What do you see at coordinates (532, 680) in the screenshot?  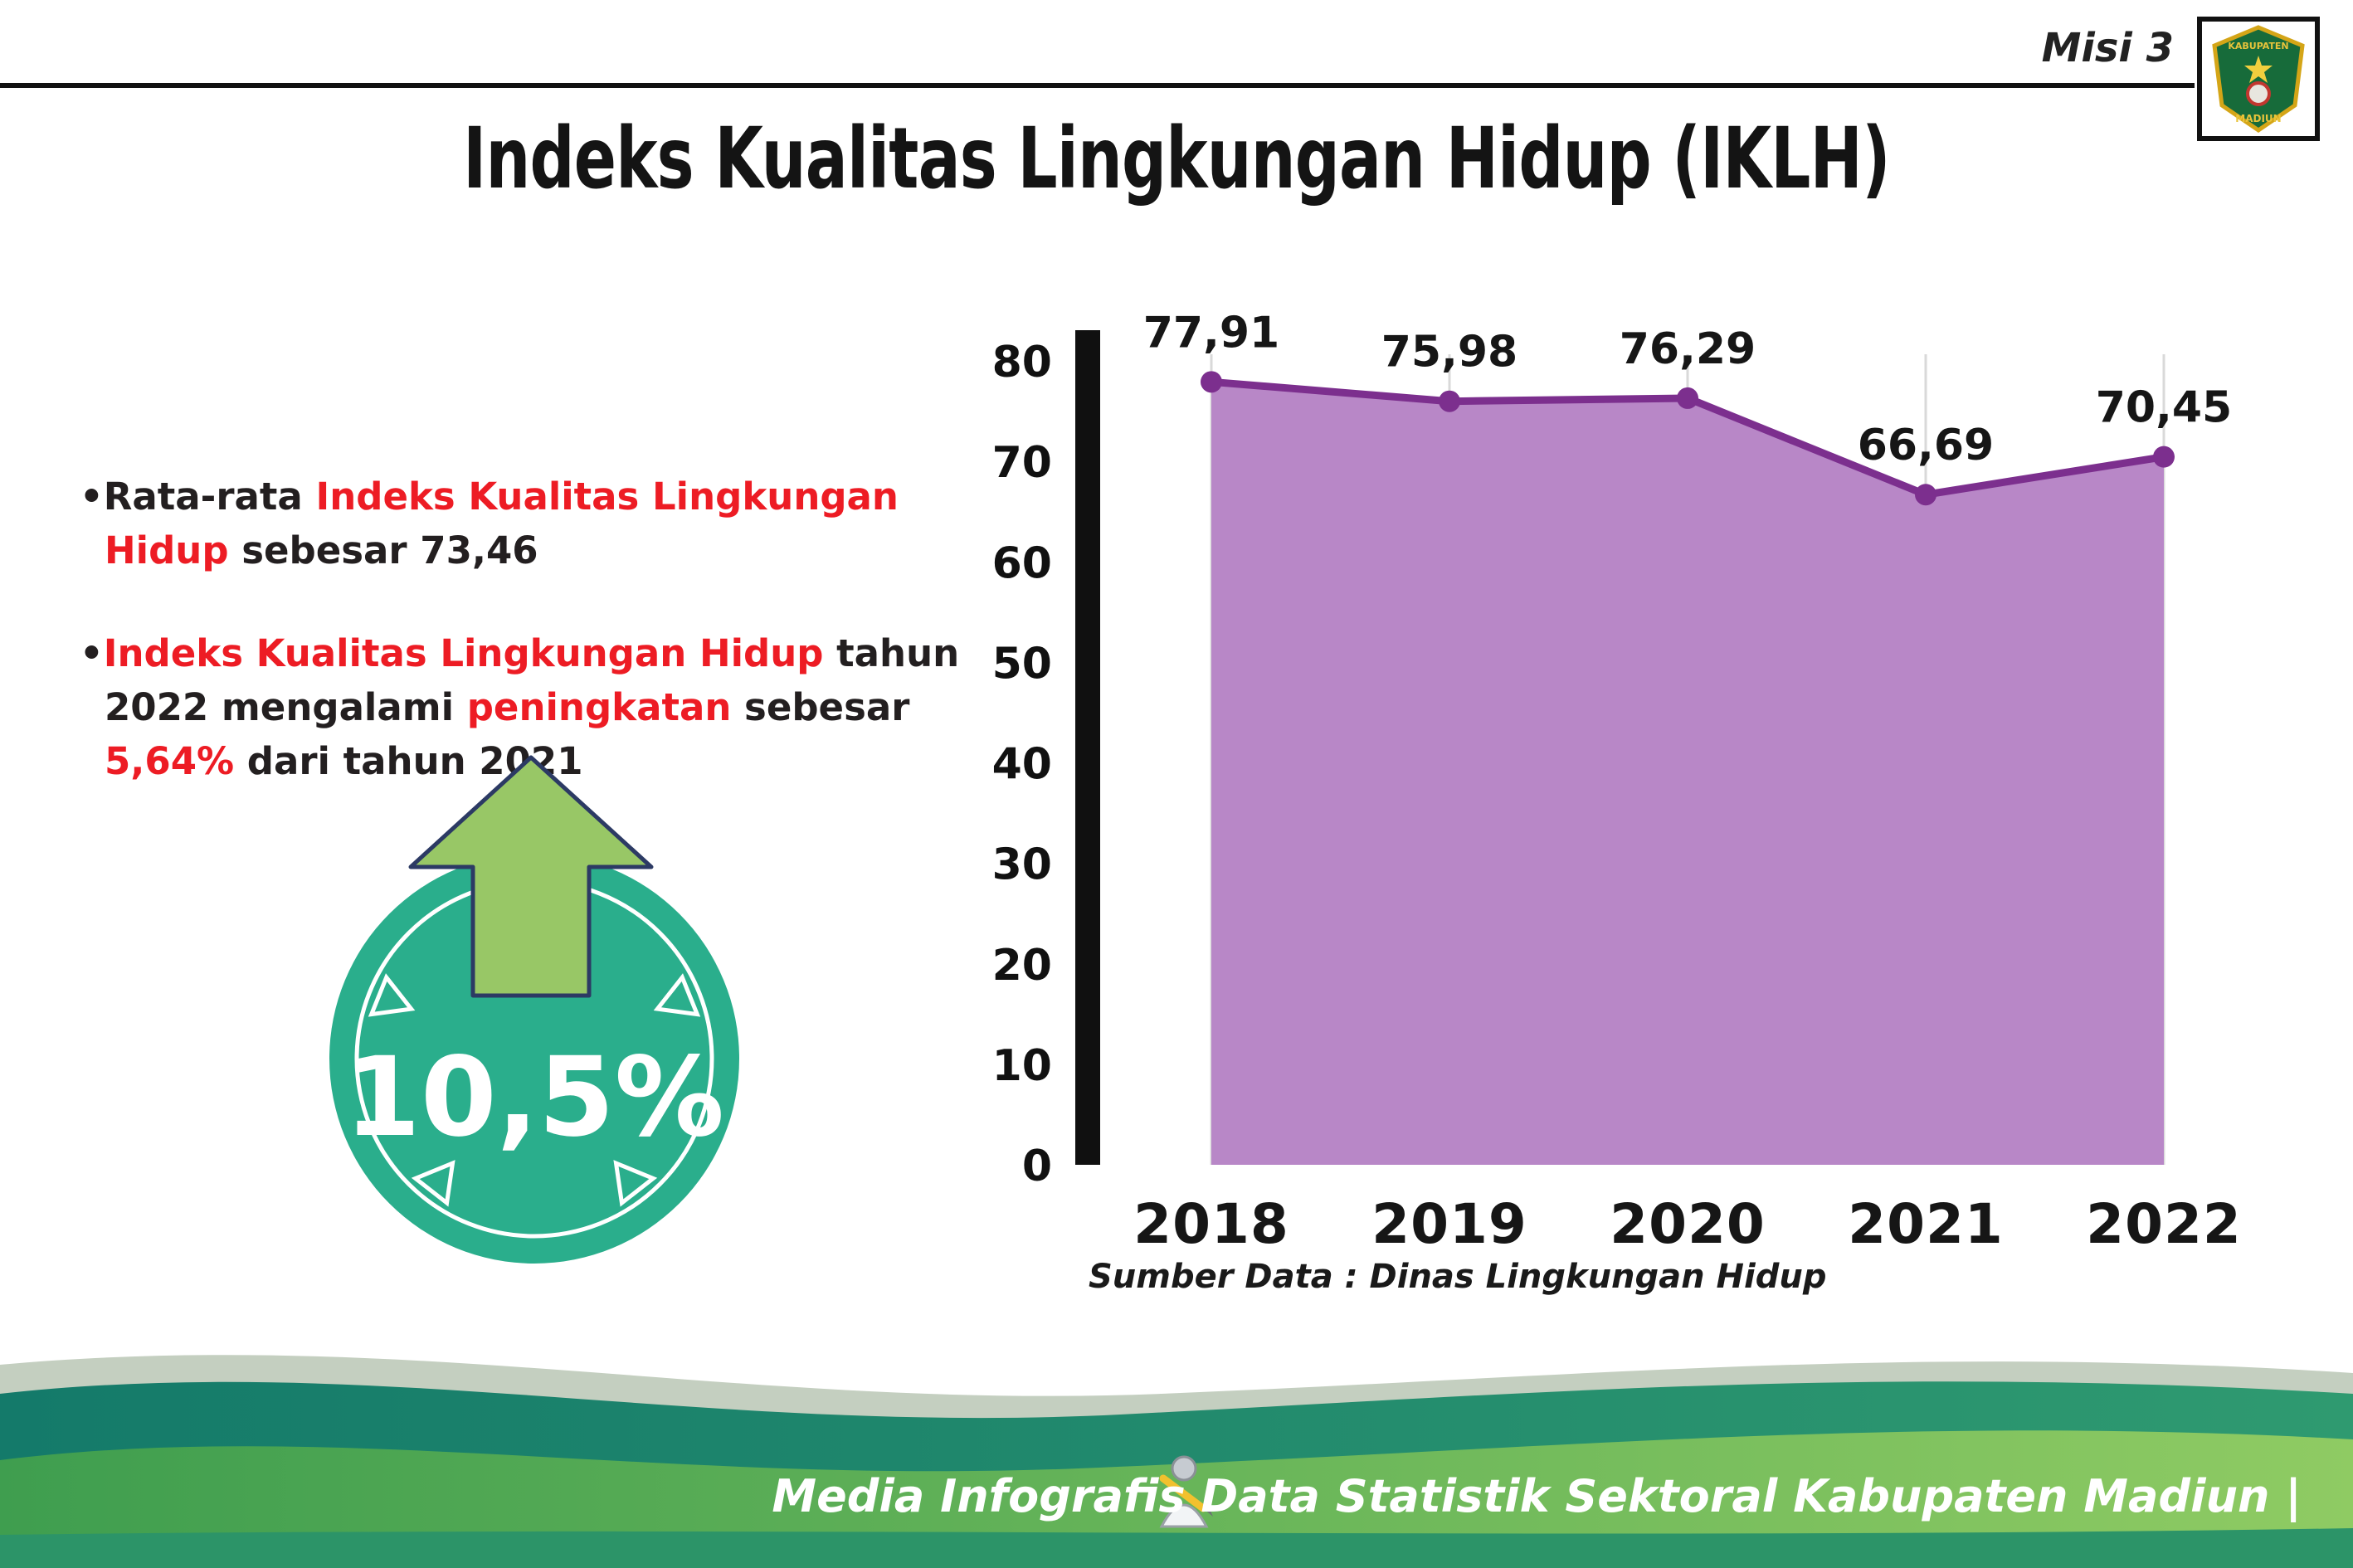 I see `bullet-text-segment: tahun 2022 mengalami` at bounding box center [532, 680].